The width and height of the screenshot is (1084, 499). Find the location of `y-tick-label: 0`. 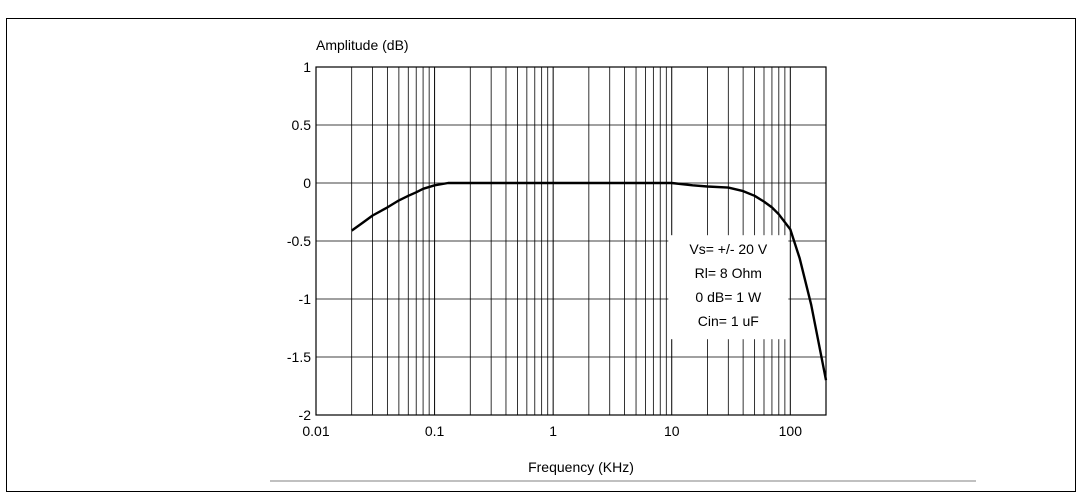

y-tick-label: 0 is located at coordinates (307, 183).